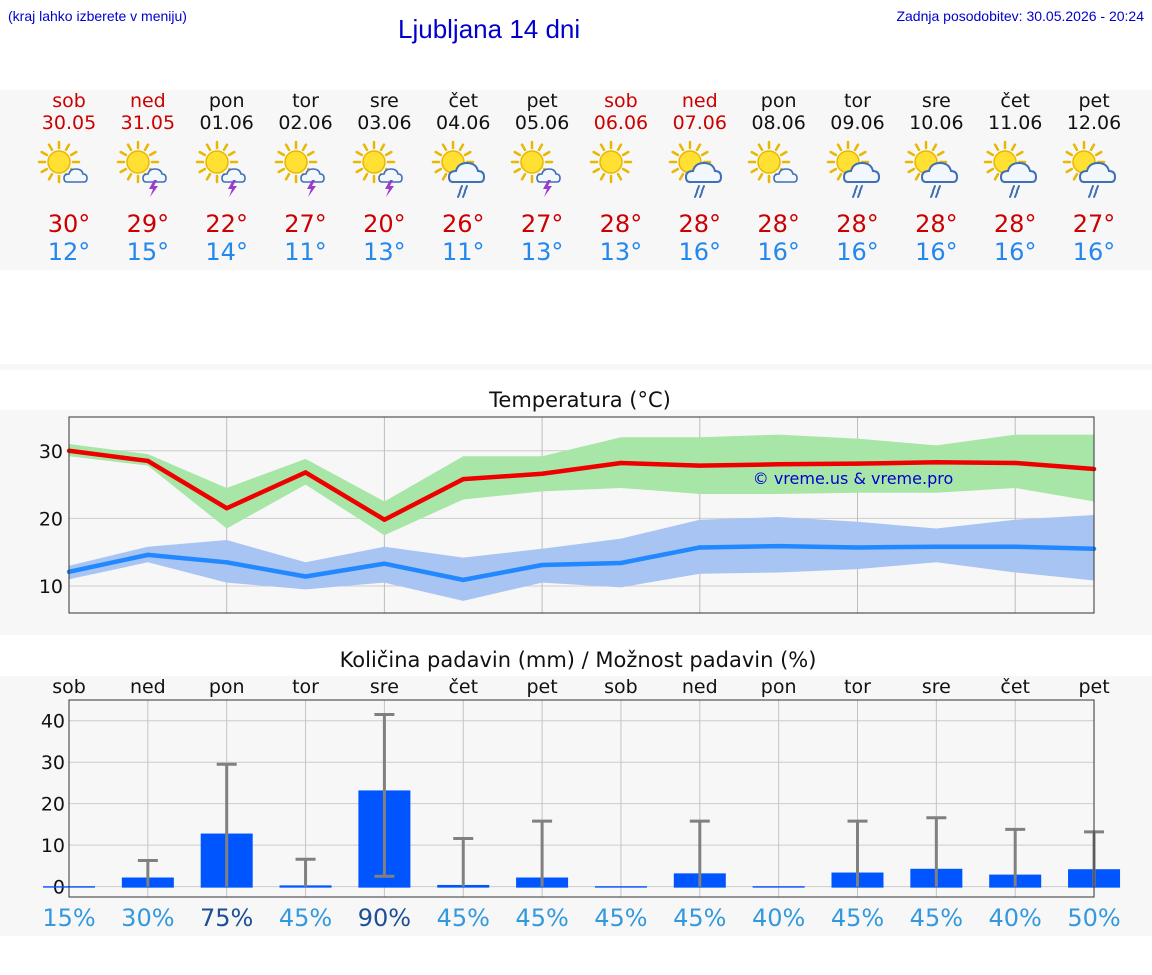 The width and height of the screenshot is (1152, 975). I want to click on x-tick-label: čet, so click(463, 687).